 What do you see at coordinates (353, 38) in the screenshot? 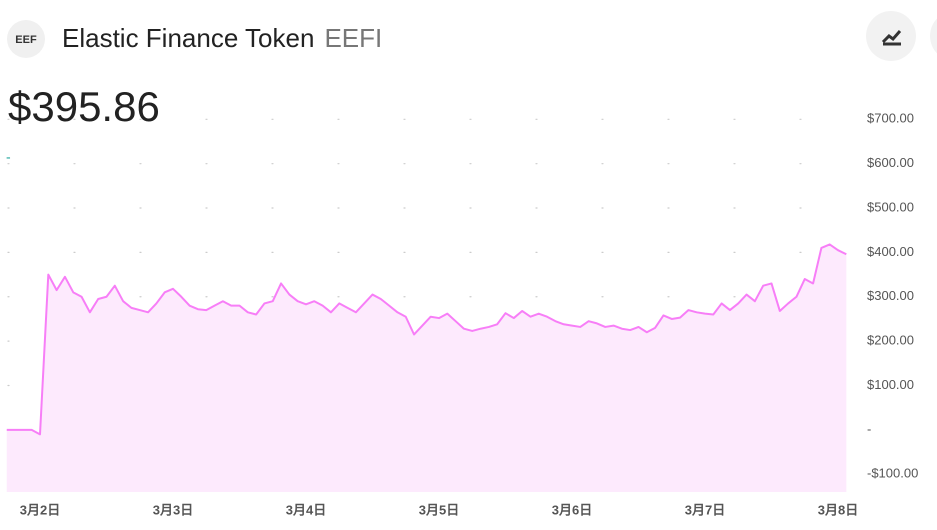
I see `token-symbol: EEFI` at bounding box center [353, 38].